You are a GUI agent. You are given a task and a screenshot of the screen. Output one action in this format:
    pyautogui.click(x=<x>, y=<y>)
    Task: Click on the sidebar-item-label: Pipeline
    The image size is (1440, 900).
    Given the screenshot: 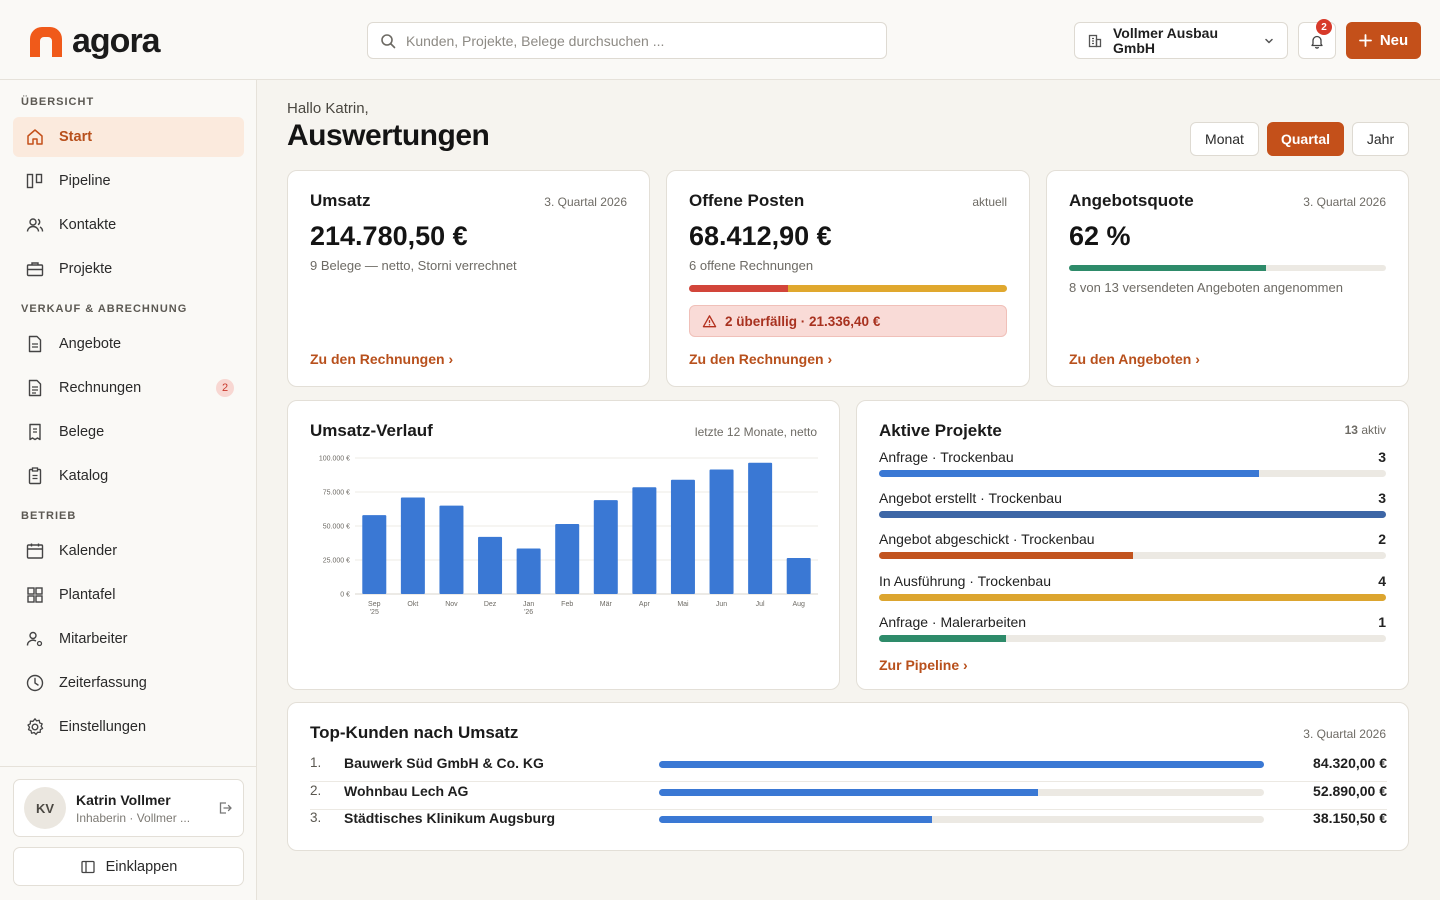 What is the action you would take?
    pyautogui.click(x=85, y=181)
    